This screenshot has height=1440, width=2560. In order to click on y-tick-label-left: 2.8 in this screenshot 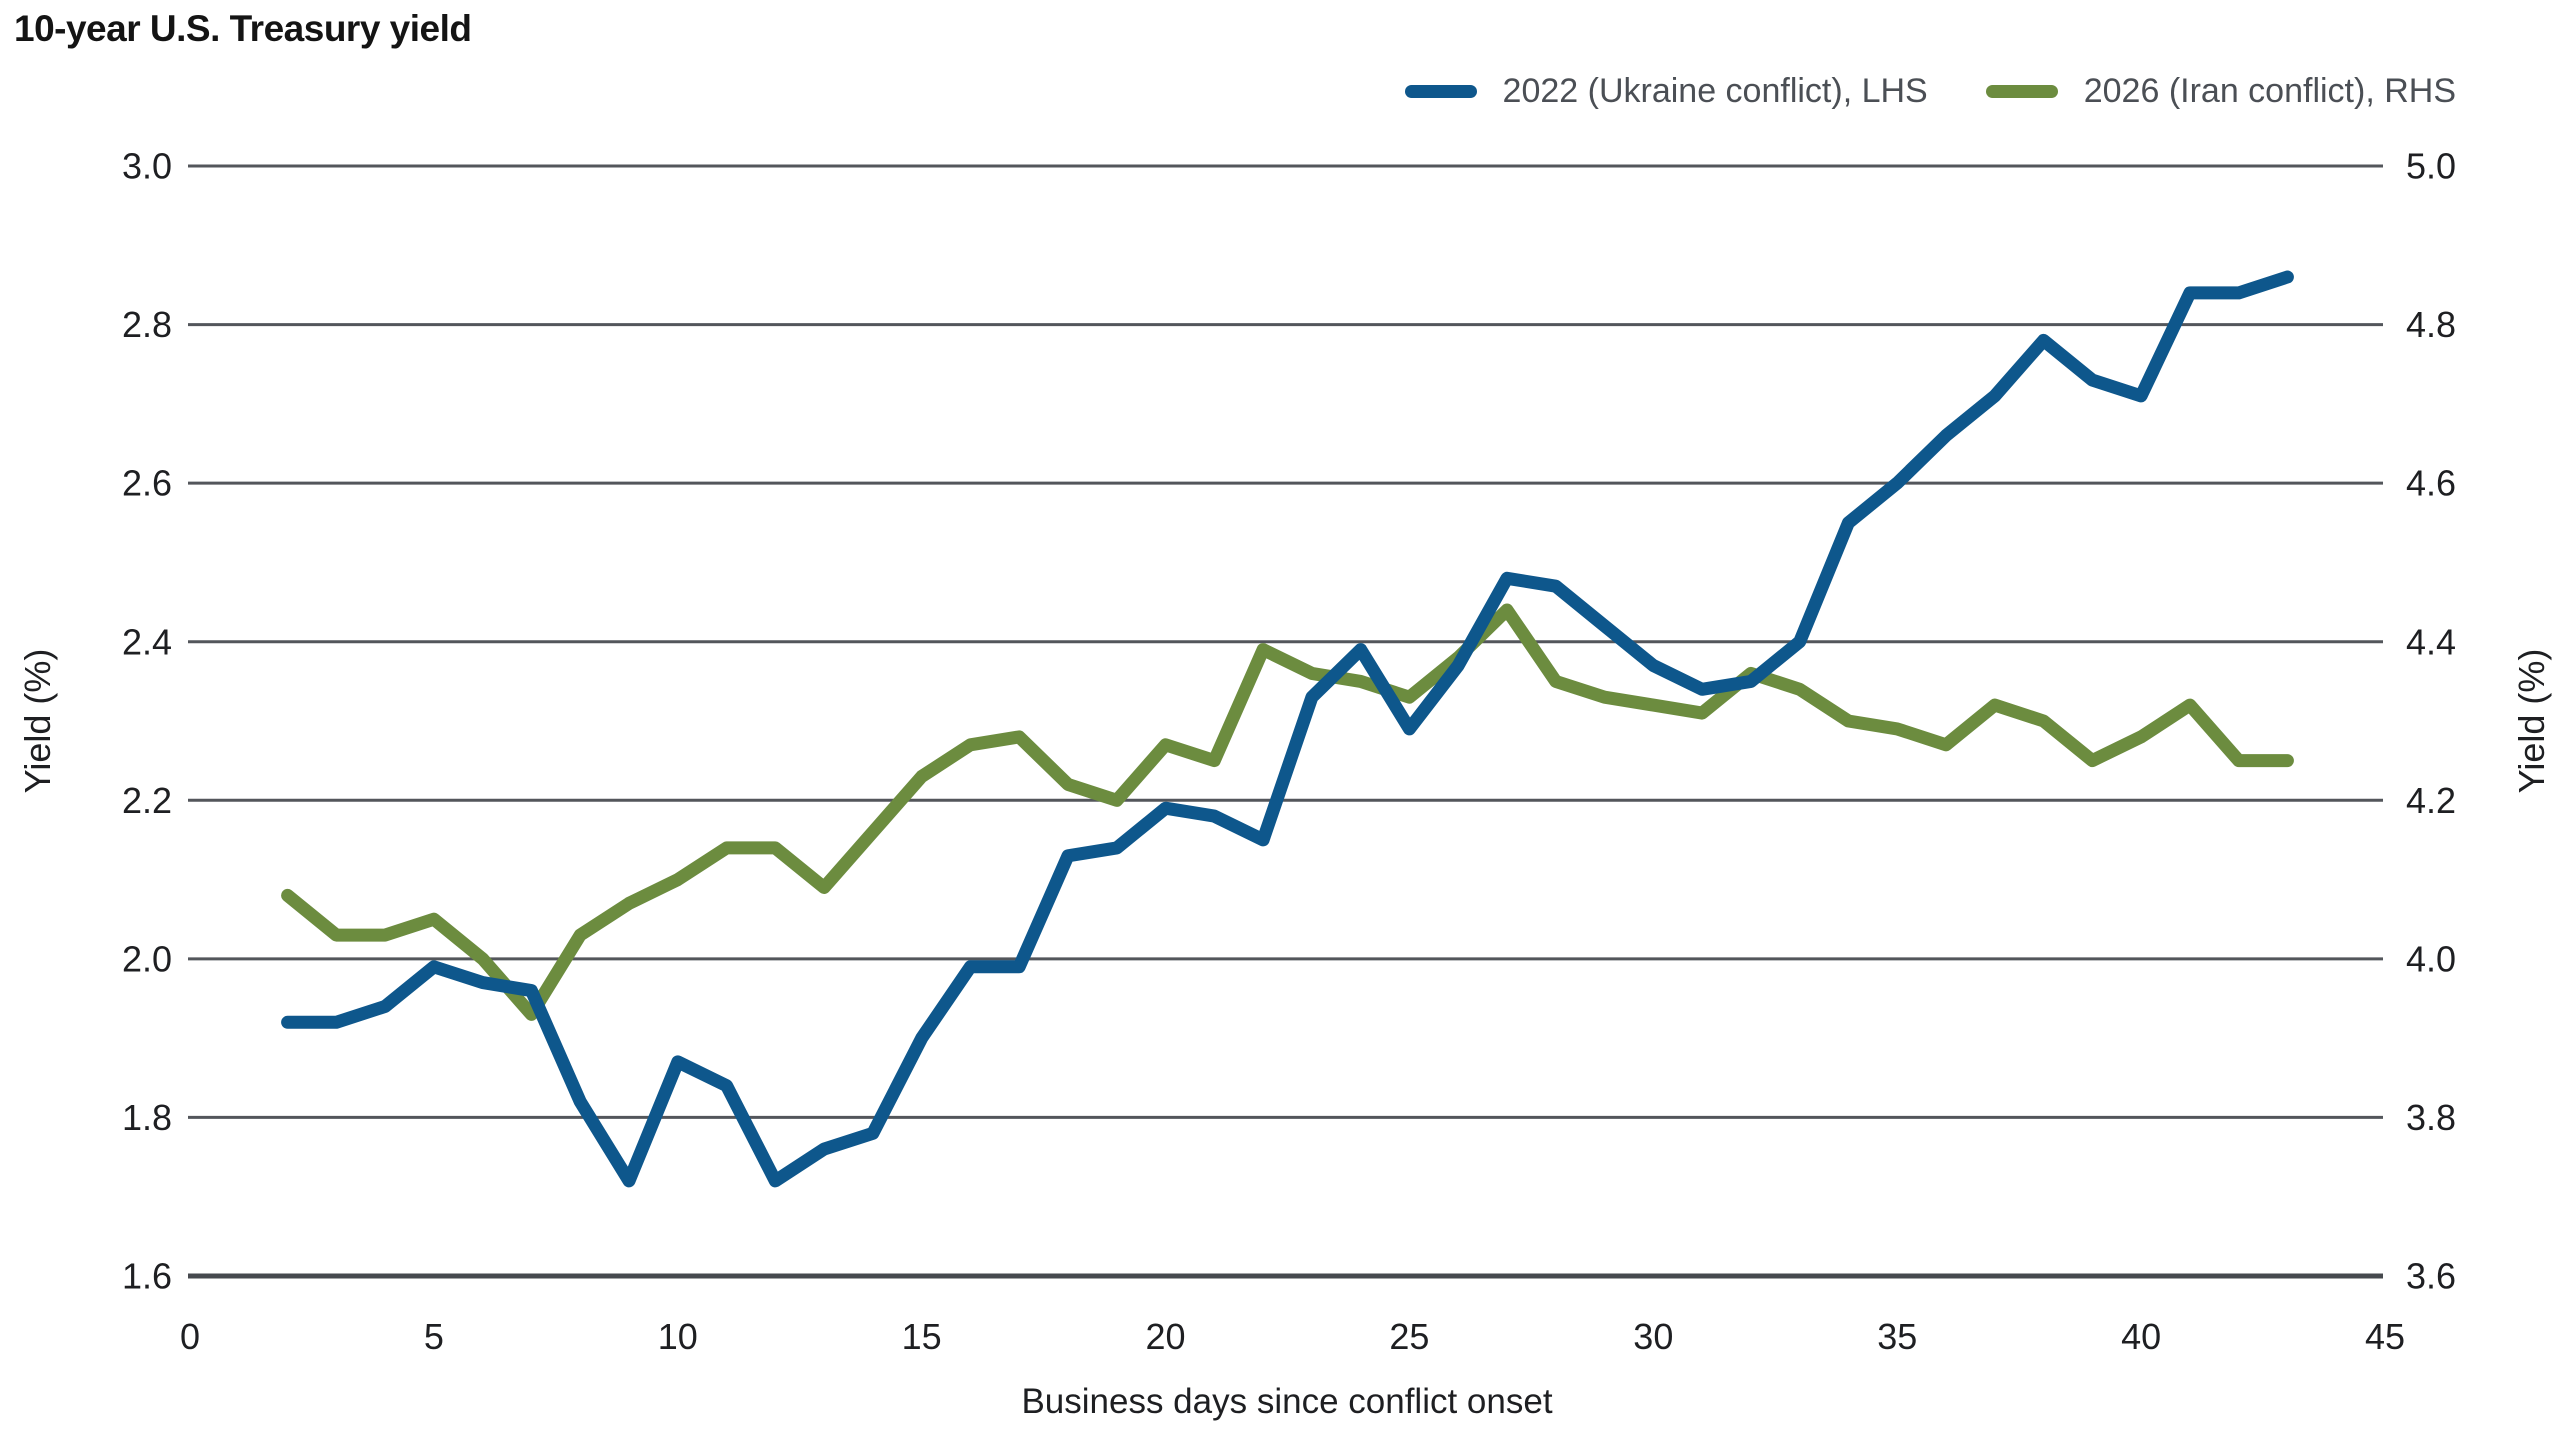, I will do `click(147, 324)`.